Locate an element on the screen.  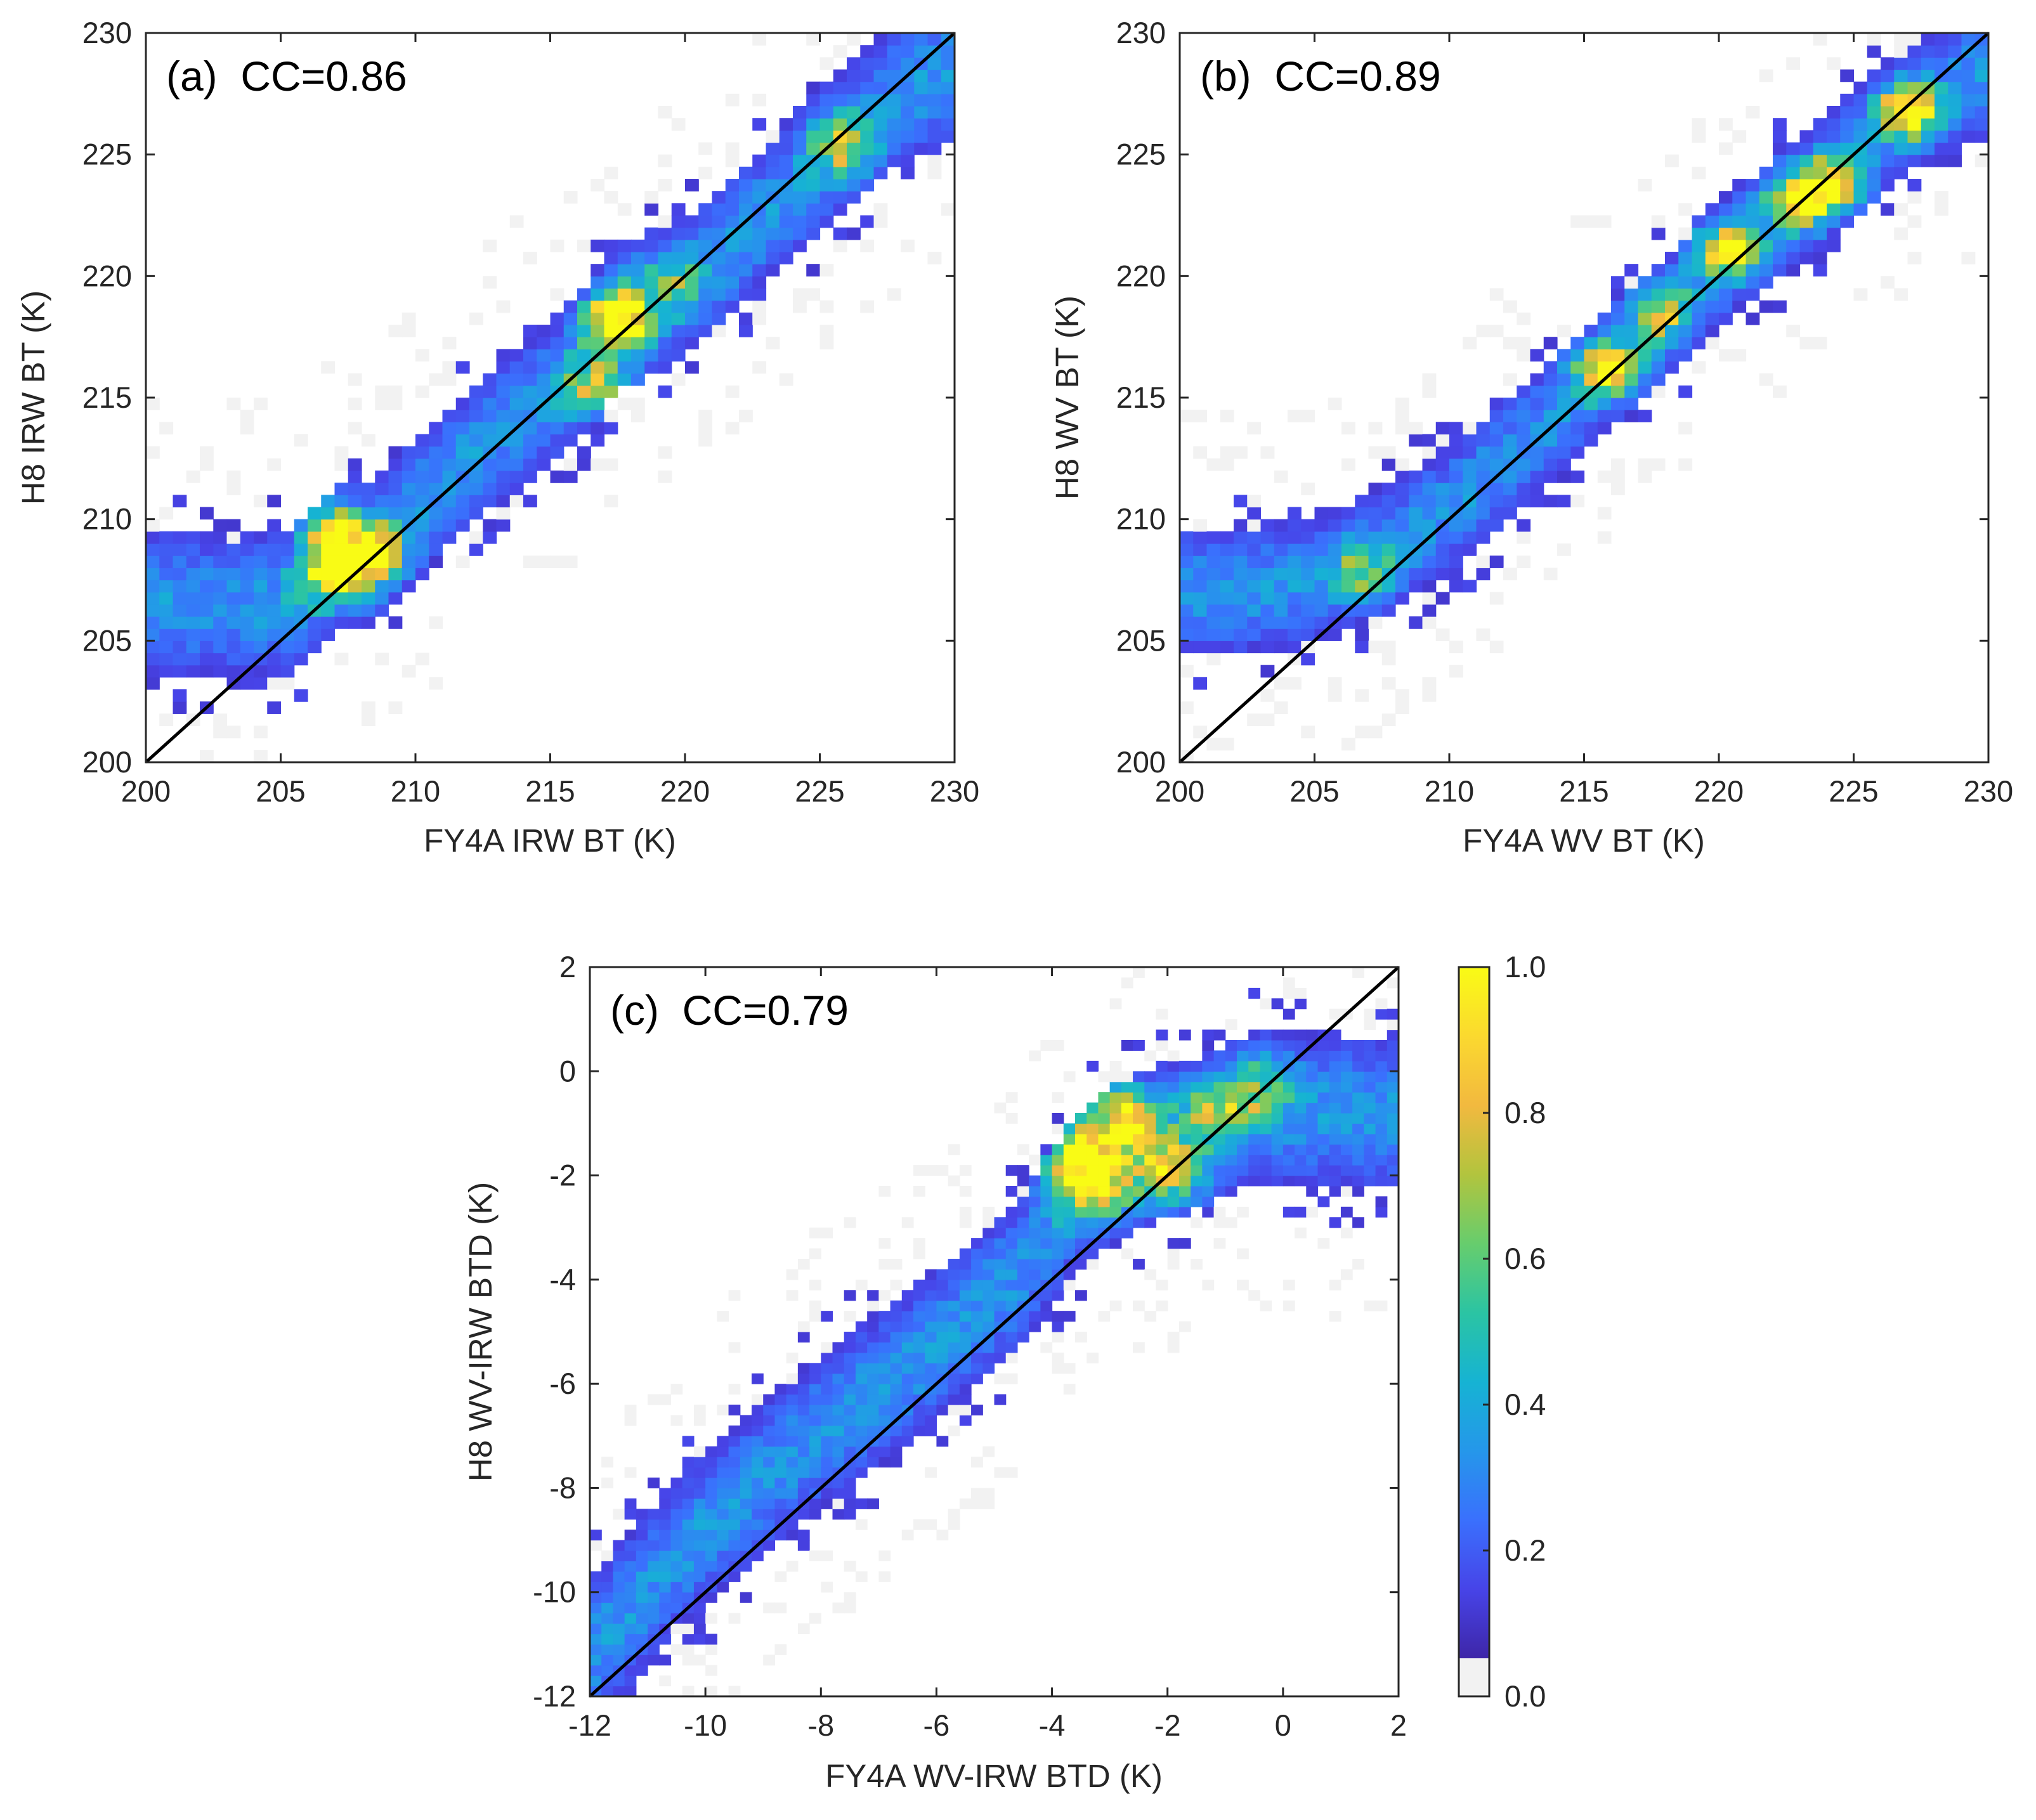
y-tick-label: -12 is located at coordinates (554, 1696).